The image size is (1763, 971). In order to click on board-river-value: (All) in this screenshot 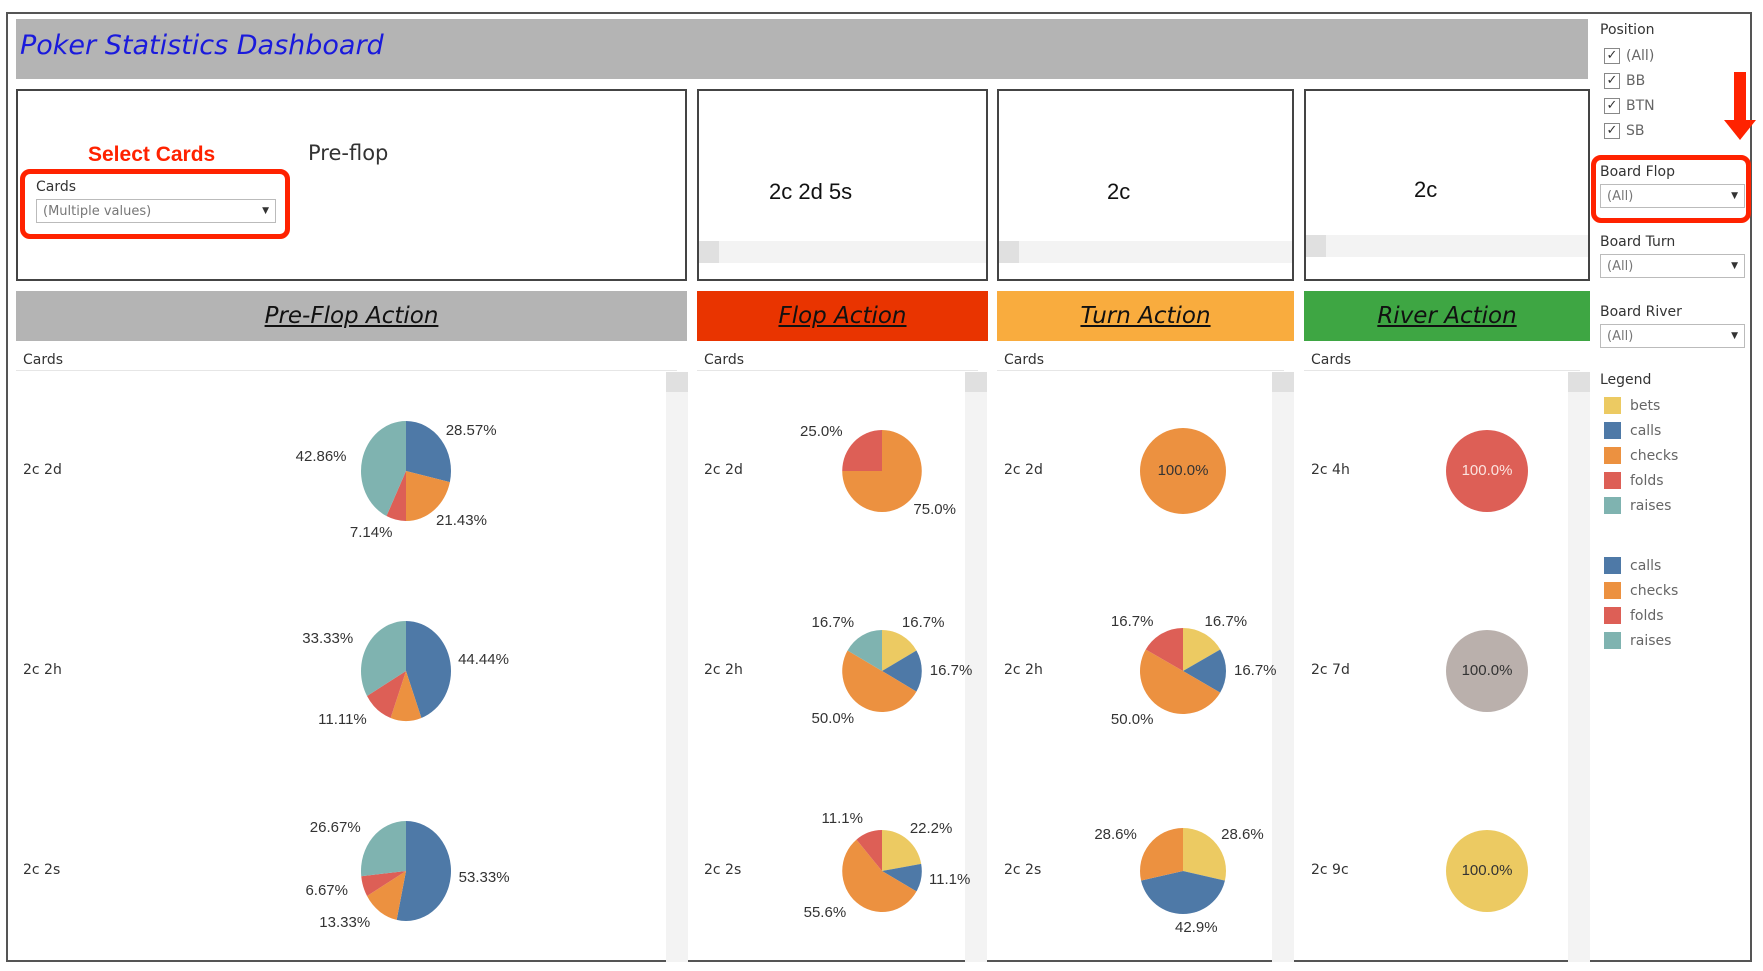, I will do `click(1620, 336)`.